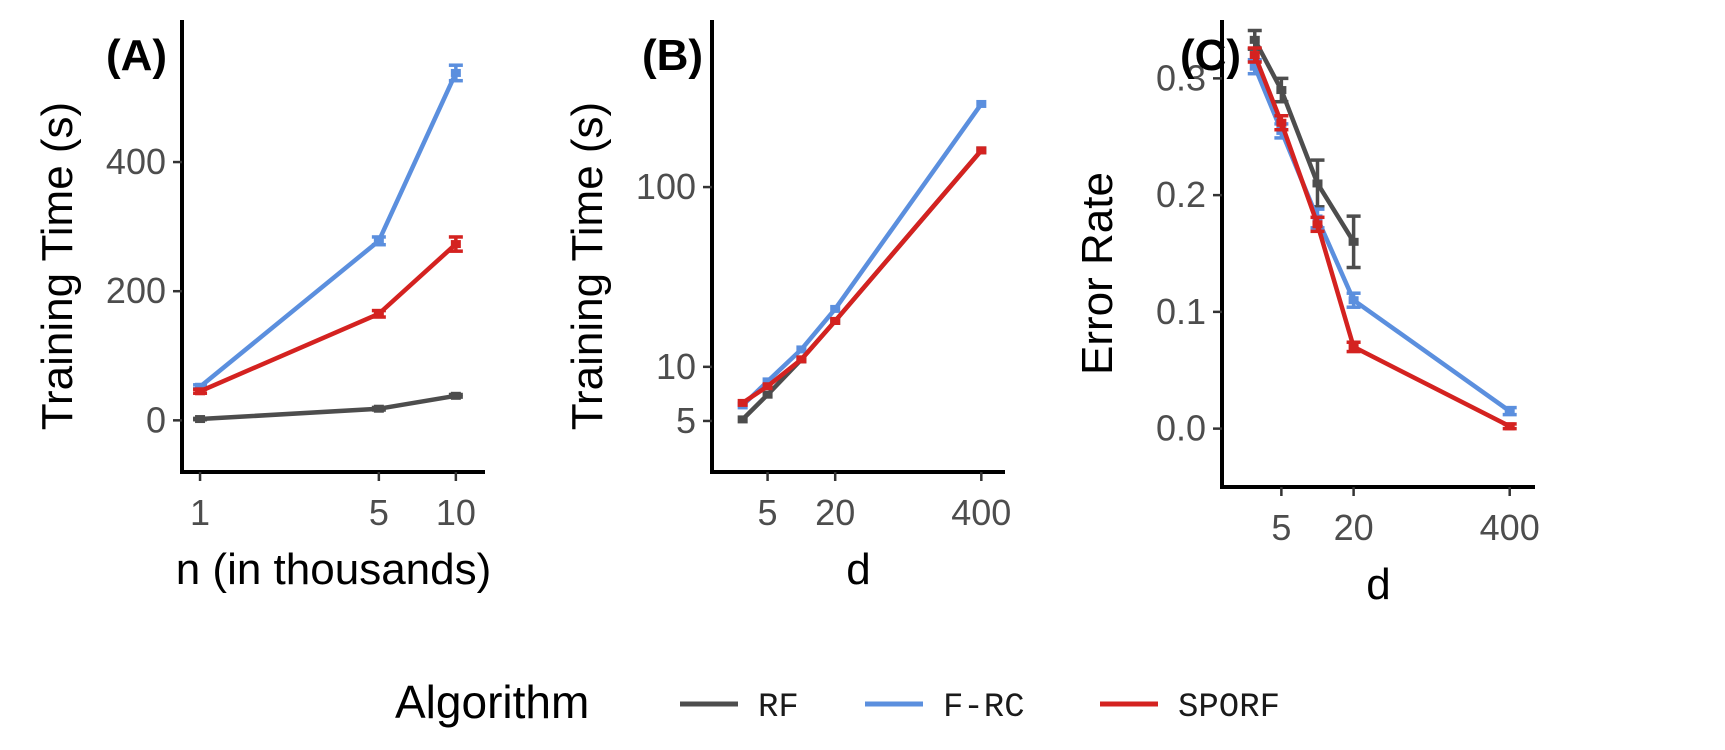 This screenshot has height=750, width=1725. I want to click on y-tick-label: 0.3, so click(1181, 77).